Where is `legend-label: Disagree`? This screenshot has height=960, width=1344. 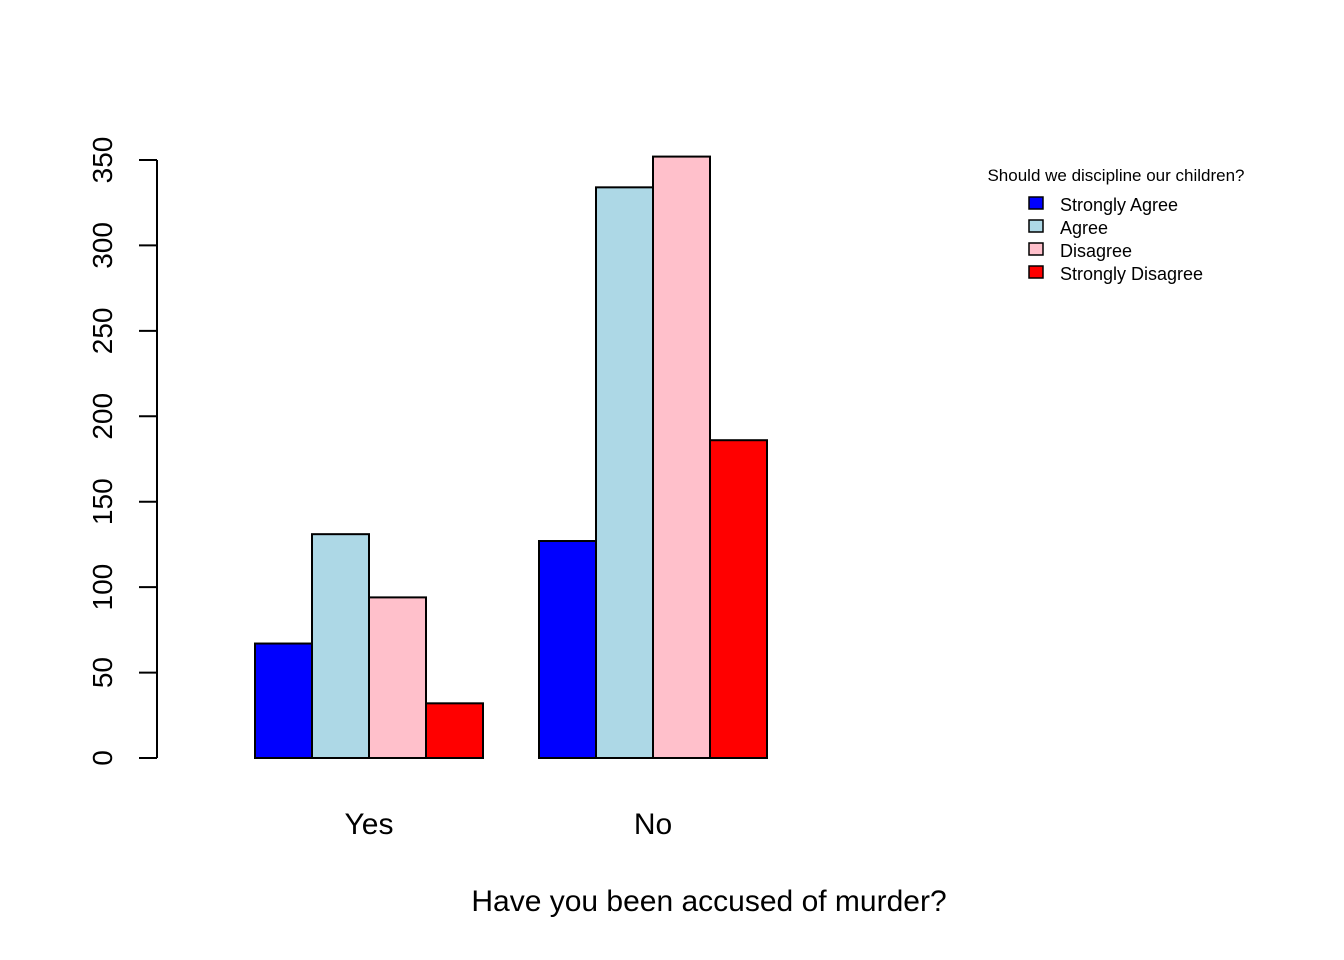 legend-label: Disagree is located at coordinates (1096, 251).